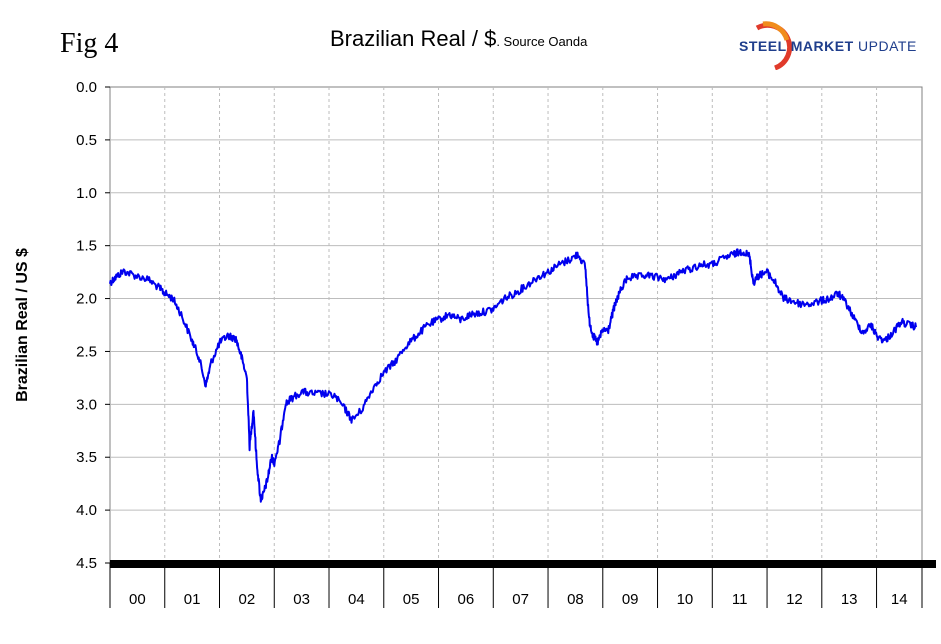 Image resolution: width=941 pixels, height=644 pixels. What do you see at coordinates (86, 246) in the screenshot?
I see `y-tick-label: 1.5` at bounding box center [86, 246].